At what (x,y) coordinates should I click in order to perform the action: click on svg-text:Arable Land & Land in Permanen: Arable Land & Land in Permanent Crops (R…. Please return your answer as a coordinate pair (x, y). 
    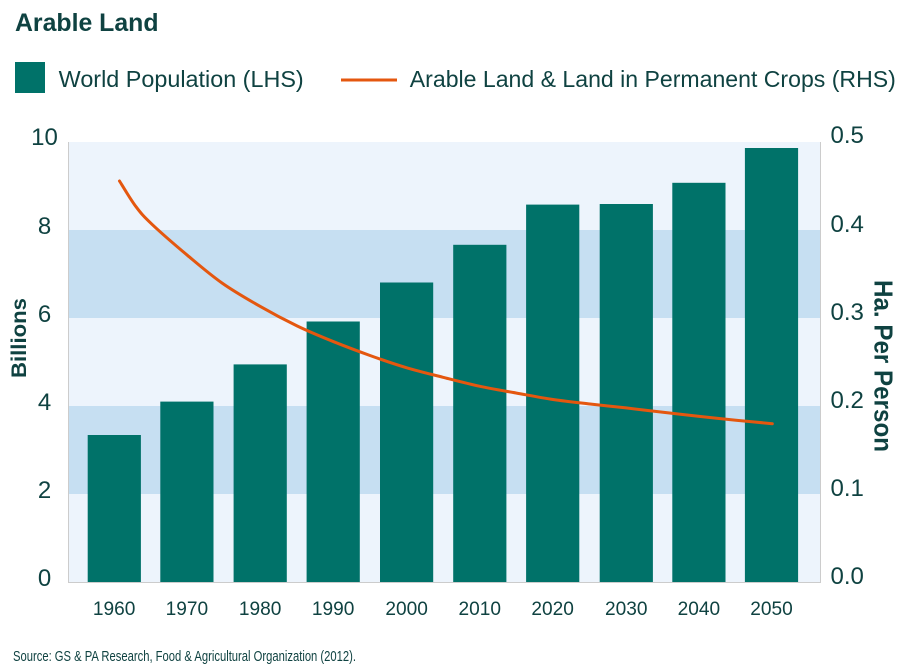
    Looking at the image, I should click on (653, 79).